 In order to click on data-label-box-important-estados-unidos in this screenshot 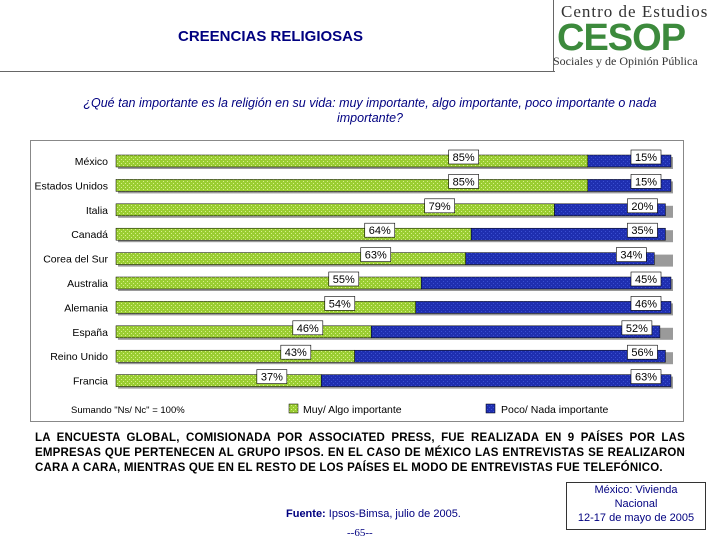, I will do `click(463, 181)`.